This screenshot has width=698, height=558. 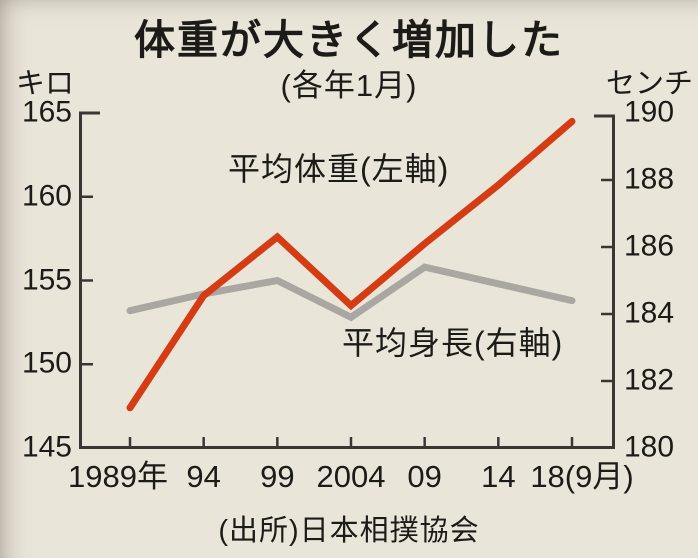 What do you see at coordinates (46, 447) in the screenshot?
I see `left-axis-tick-label: 145` at bounding box center [46, 447].